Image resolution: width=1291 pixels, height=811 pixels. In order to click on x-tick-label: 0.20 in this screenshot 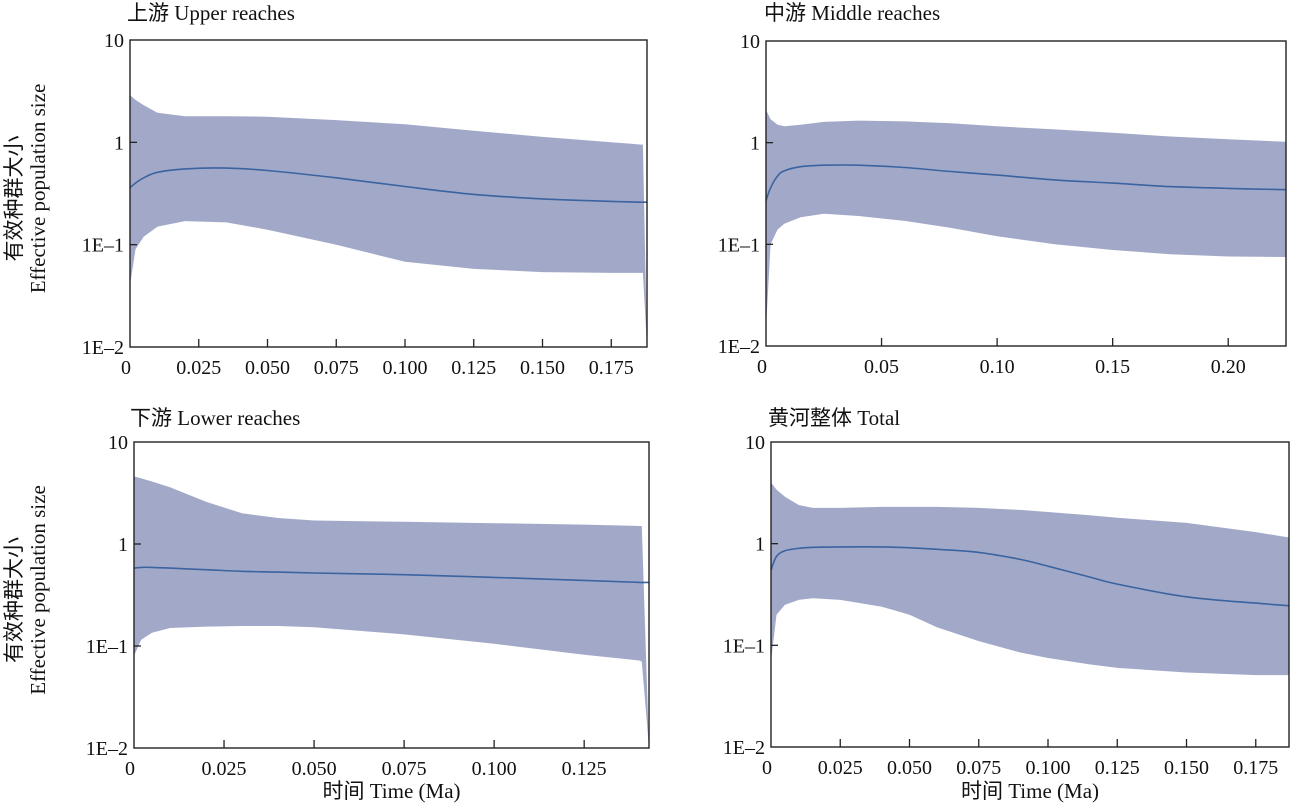, I will do `click(1228, 367)`.